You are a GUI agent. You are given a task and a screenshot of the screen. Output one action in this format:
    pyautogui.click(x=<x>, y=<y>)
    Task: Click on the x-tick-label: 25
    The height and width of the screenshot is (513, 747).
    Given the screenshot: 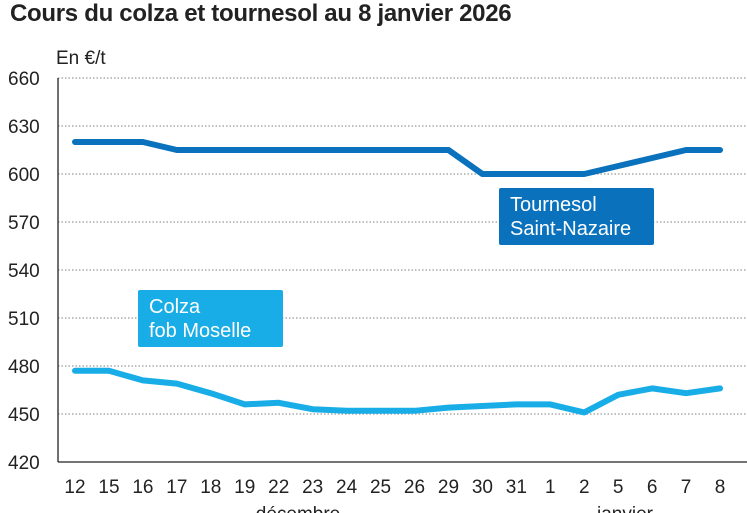 What is the action you would take?
    pyautogui.click(x=380, y=487)
    